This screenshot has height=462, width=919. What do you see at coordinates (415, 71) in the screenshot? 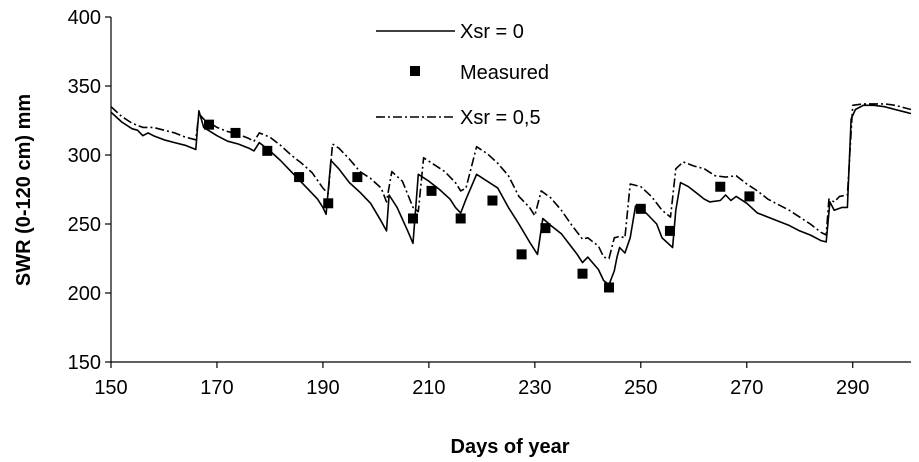
I see `legend-swatch-measured` at bounding box center [415, 71].